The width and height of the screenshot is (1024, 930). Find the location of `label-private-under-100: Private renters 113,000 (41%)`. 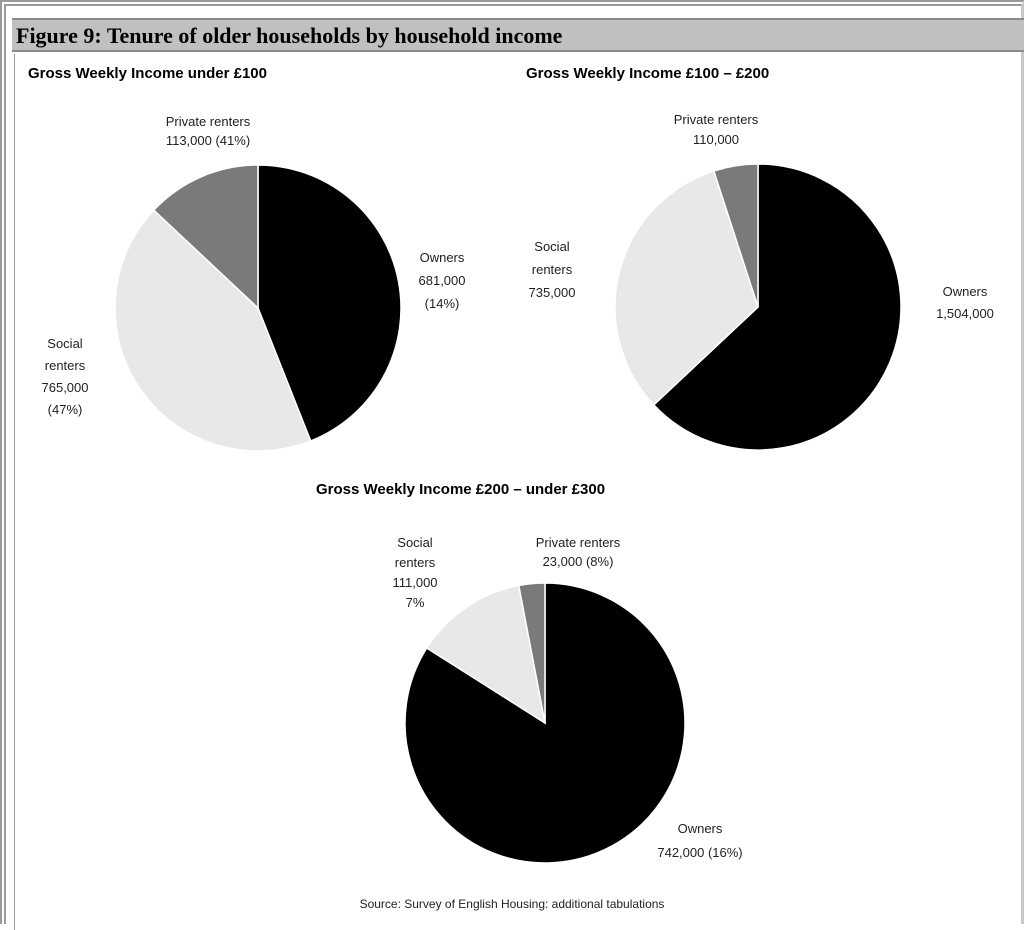

label-private-under-100: Private renters 113,000 (41%) is located at coordinates (208, 131).